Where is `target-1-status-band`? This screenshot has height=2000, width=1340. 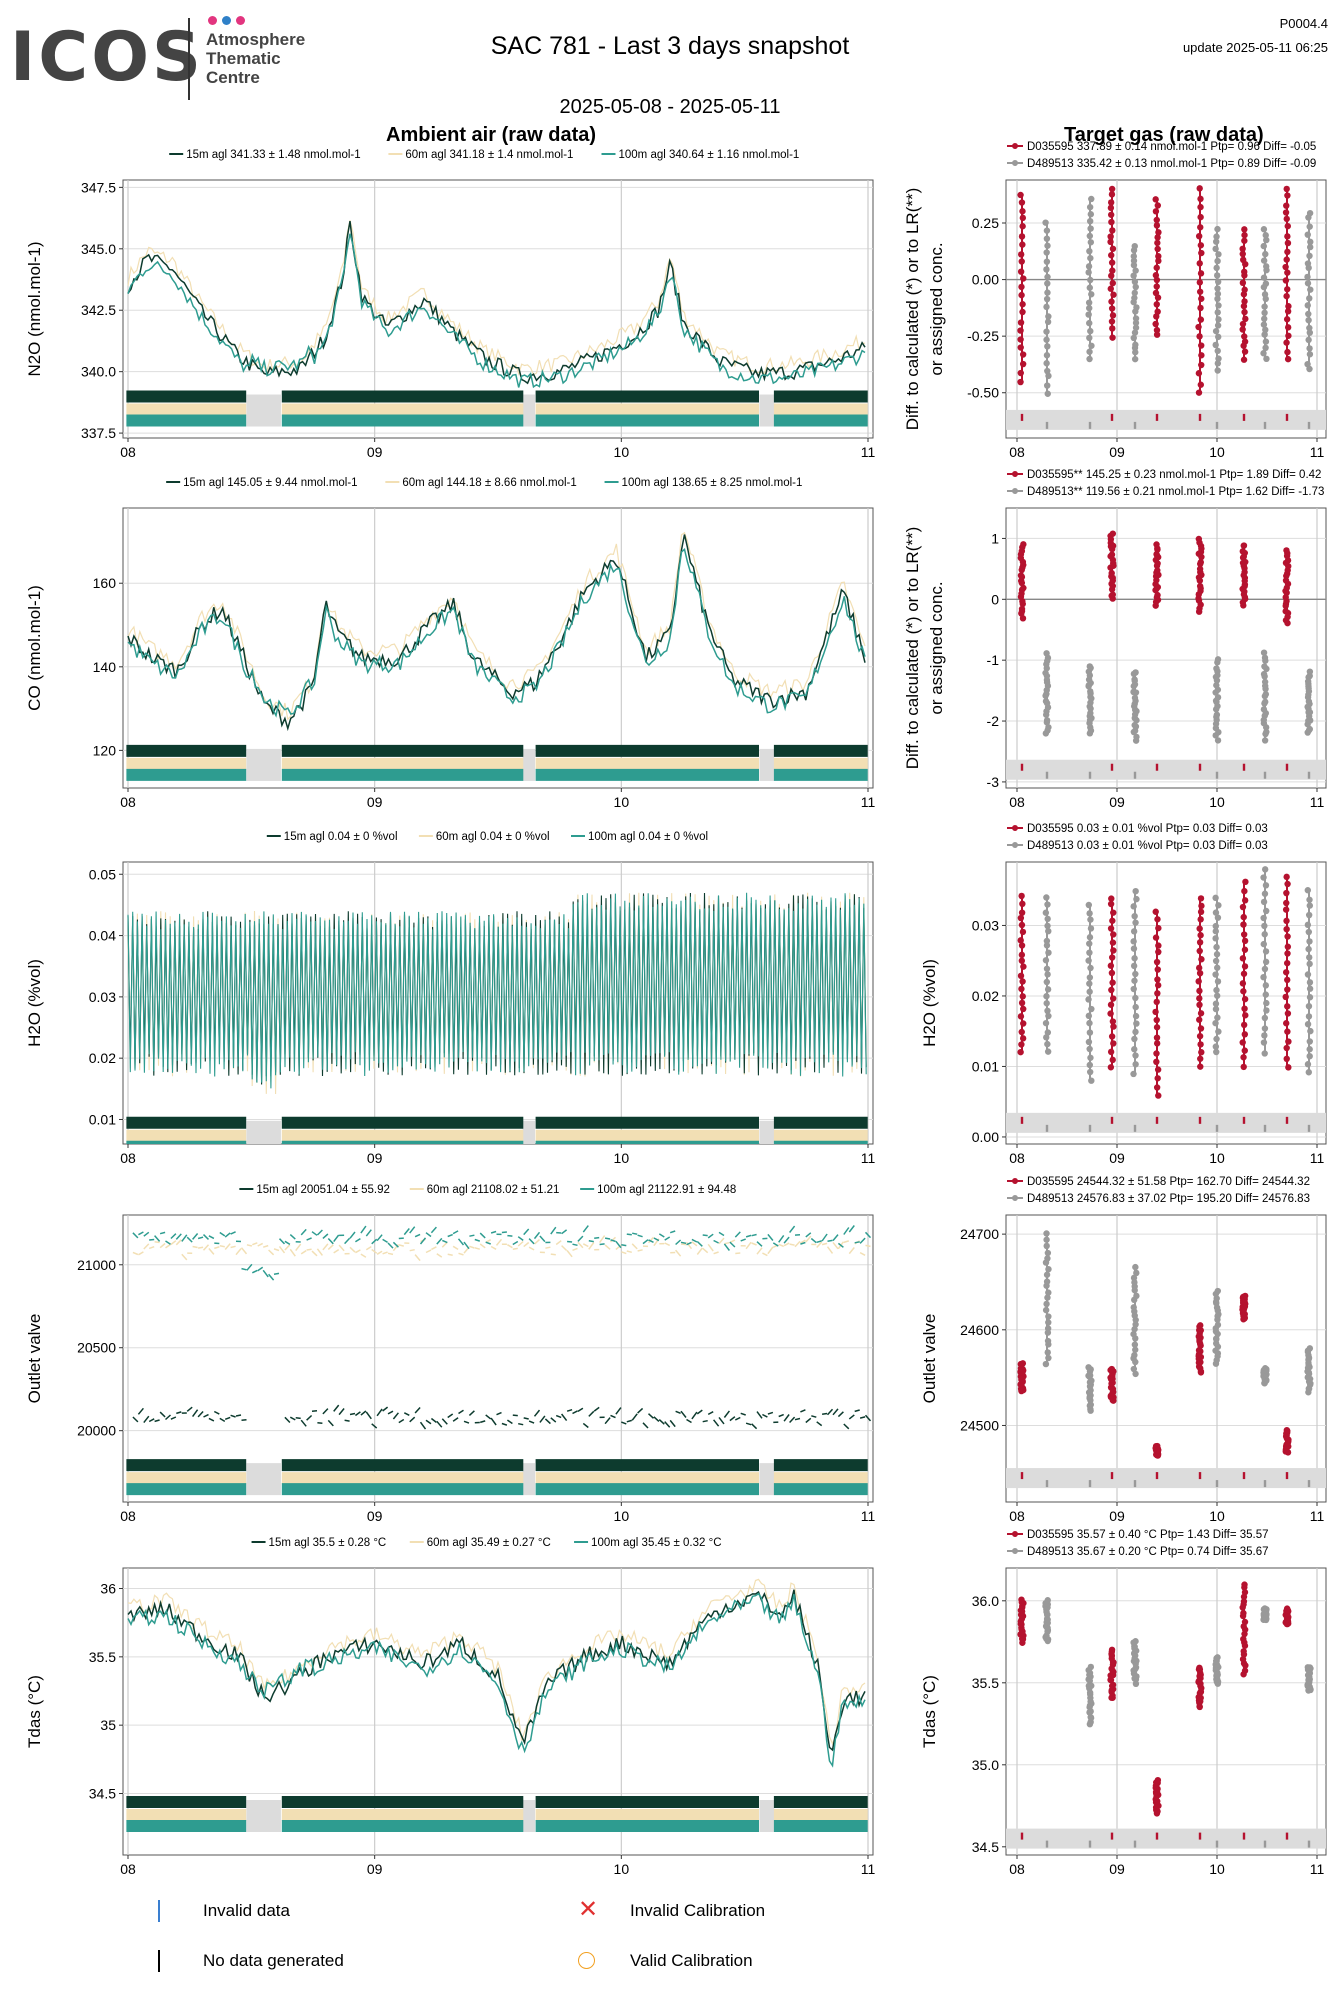 target-1-status-band is located at coordinates (1166, 419).